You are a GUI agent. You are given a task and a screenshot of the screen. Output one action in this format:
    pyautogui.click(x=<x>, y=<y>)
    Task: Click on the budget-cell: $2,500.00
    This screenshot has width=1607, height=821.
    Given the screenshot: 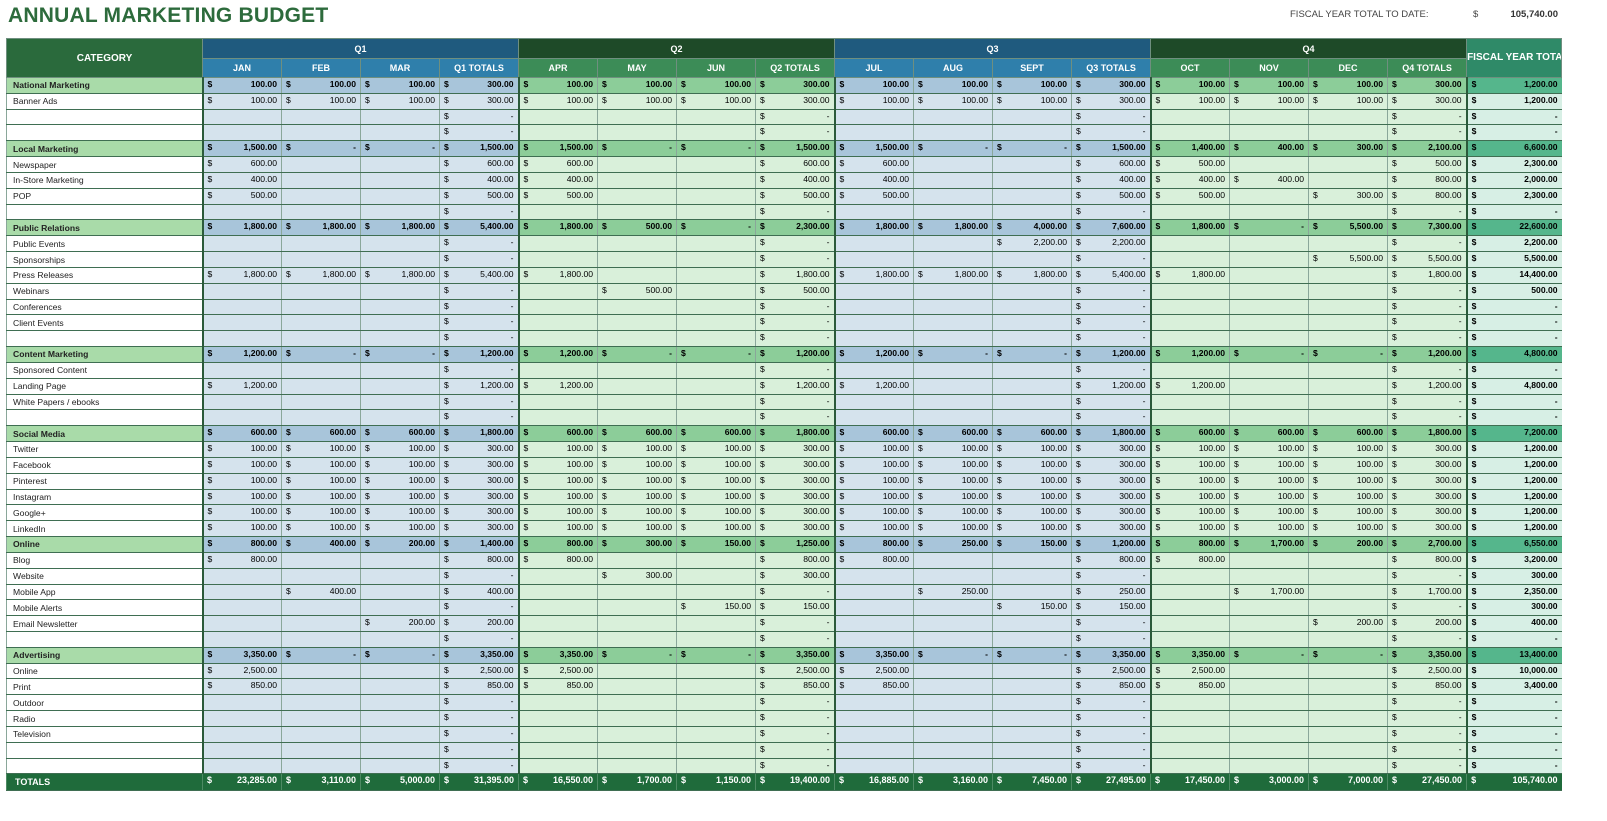 What is the action you would take?
    pyautogui.click(x=873, y=671)
    